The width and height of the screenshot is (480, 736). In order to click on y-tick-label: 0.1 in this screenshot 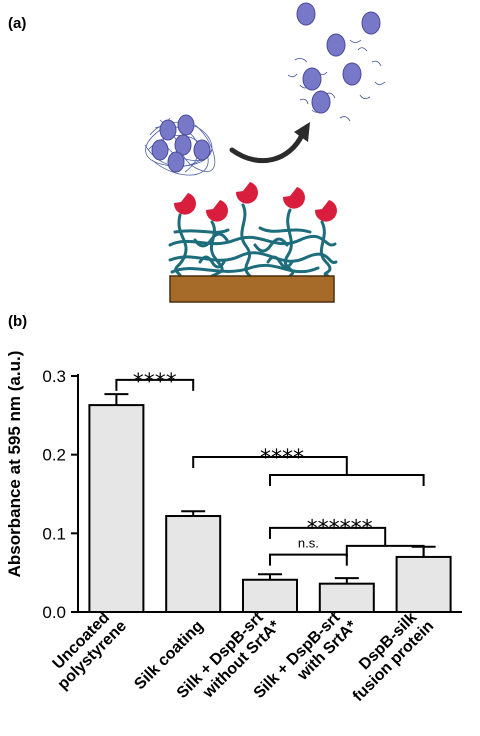, I will do `click(54, 533)`.